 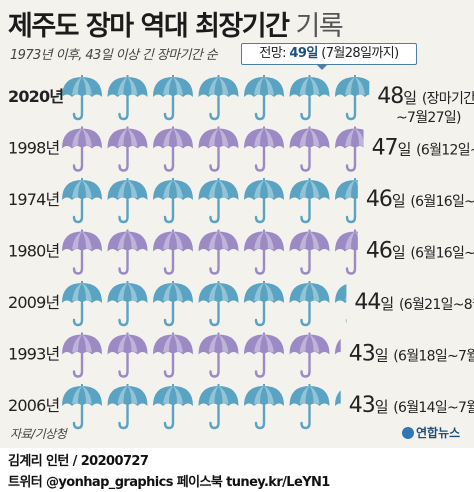 I want to click on row-value-label: 43일 (6월18일~7월30일), so click(x=411, y=354).